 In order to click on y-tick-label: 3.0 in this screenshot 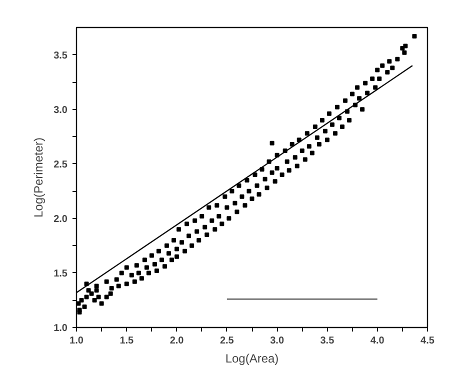, I will do `click(61, 110)`.